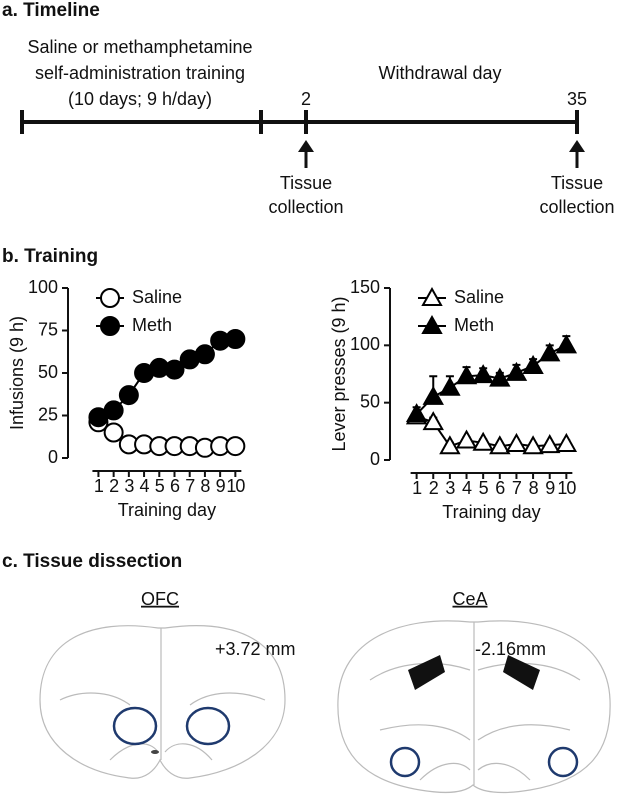 The image size is (628, 806). What do you see at coordinates (577, 99) in the screenshot?
I see `day-label: 35` at bounding box center [577, 99].